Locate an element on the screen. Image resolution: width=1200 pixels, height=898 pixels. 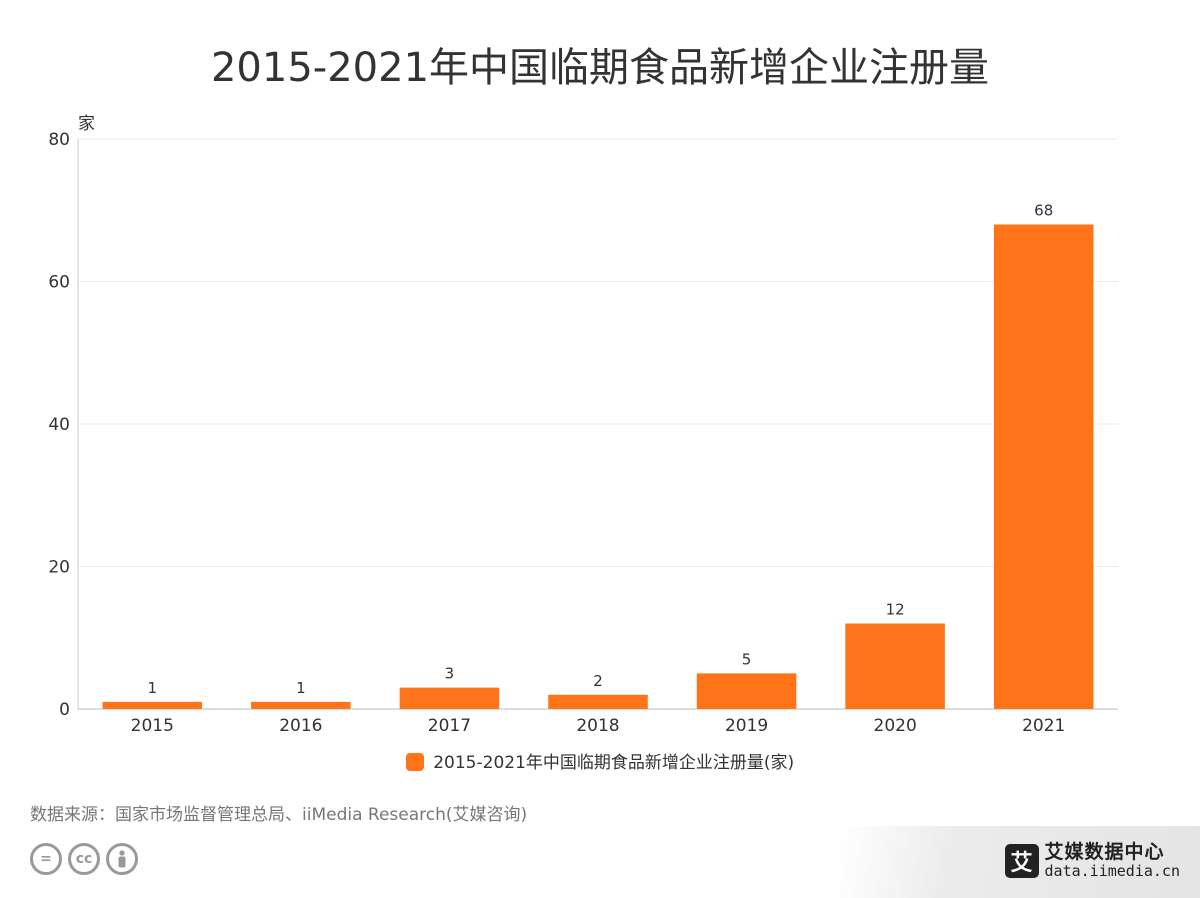
person-icon is located at coordinates (122, 859).